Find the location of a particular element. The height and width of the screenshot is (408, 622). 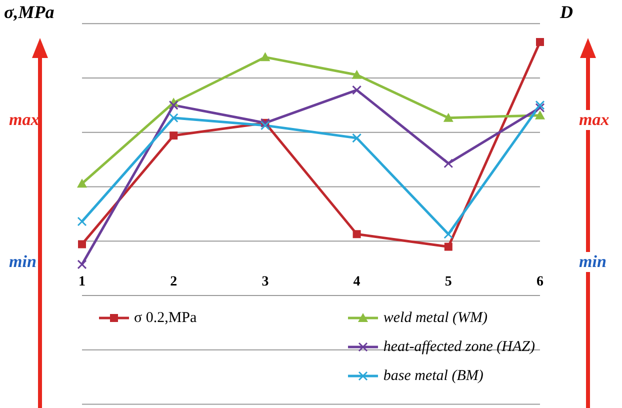

legend-label: heat-affected zone (HAZ) is located at coordinates (459, 347).